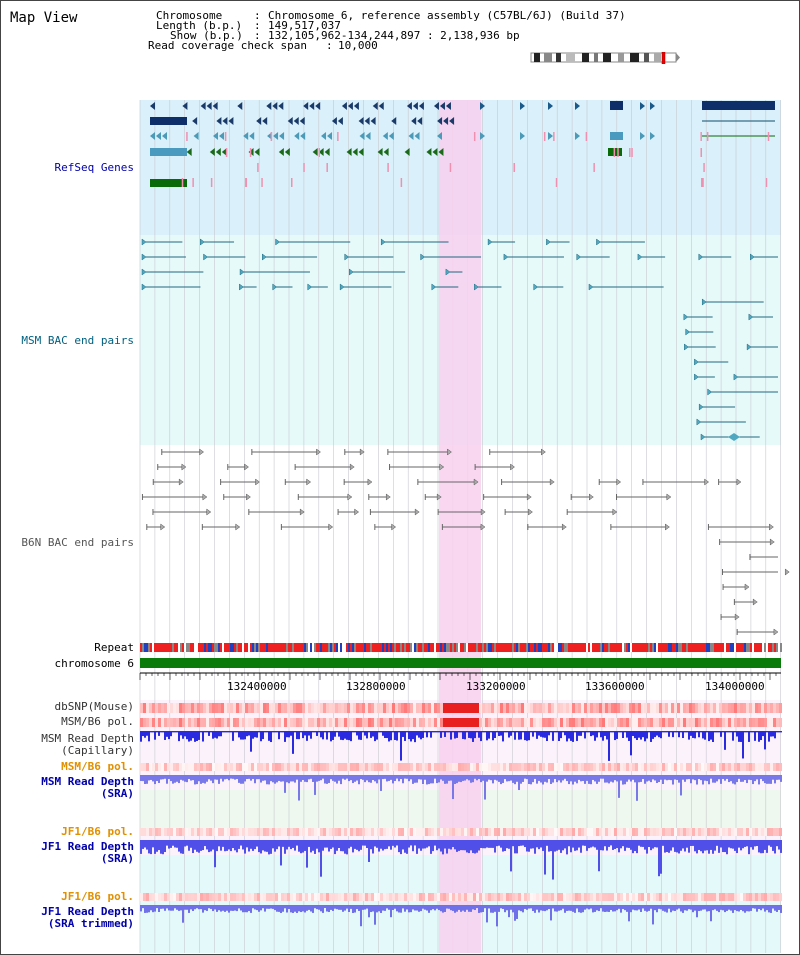 This screenshot has height=955, width=800. I want to click on show-label: Show (b.p.), so click(206, 35).